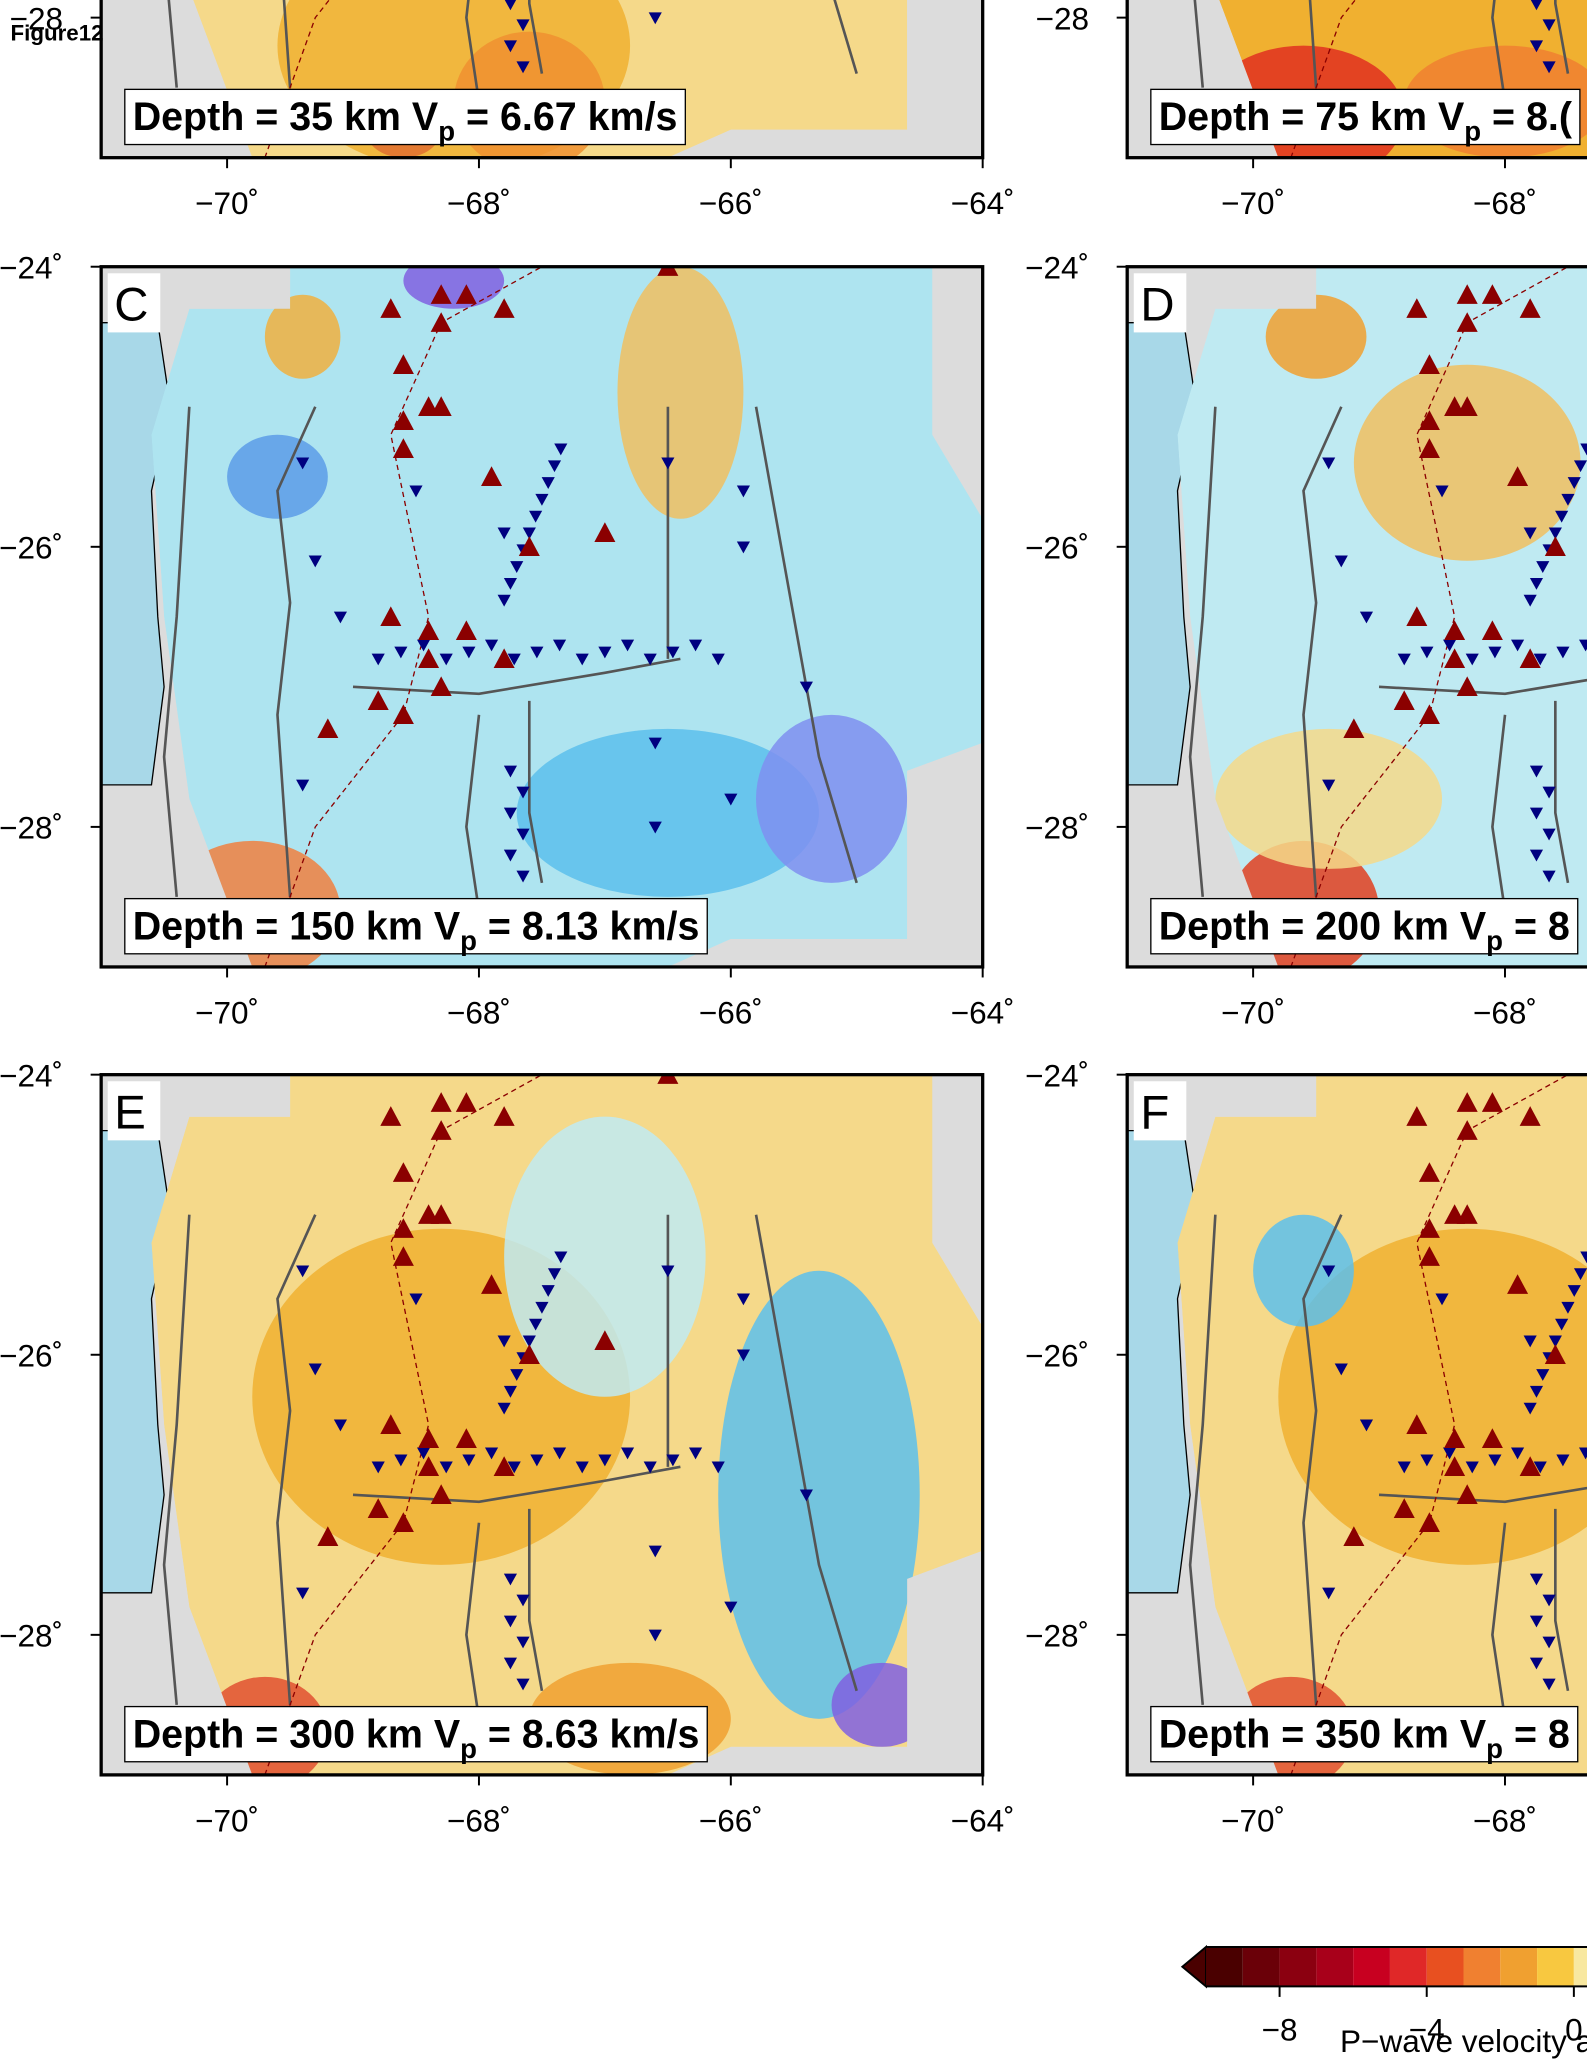 The height and width of the screenshot is (2060, 1587). Describe the element at coordinates (1312, 117) in the screenshot. I see `depth-label-part: Depth = 75 km V` at that location.